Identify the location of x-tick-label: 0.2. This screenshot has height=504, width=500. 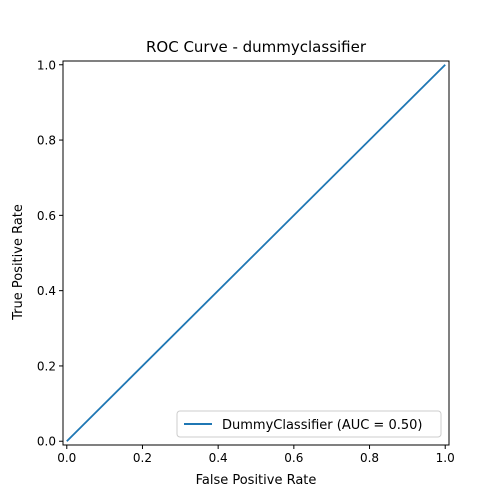
(142, 458).